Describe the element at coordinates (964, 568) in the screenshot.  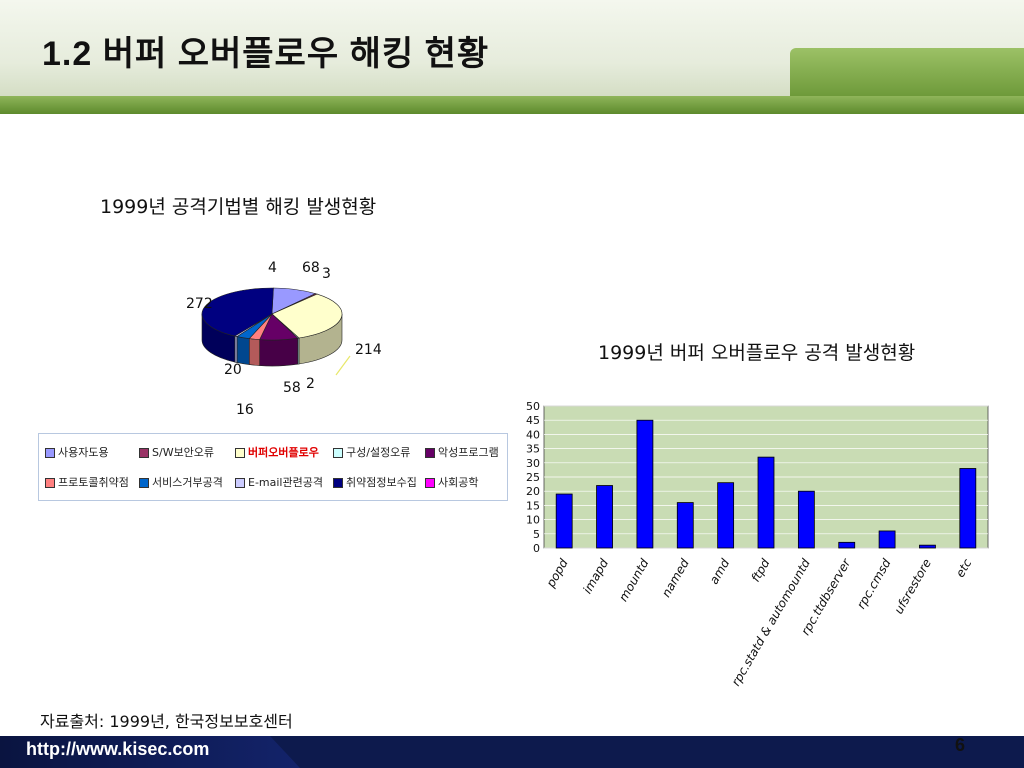
I see `bar-category-label-10: etc` at that location.